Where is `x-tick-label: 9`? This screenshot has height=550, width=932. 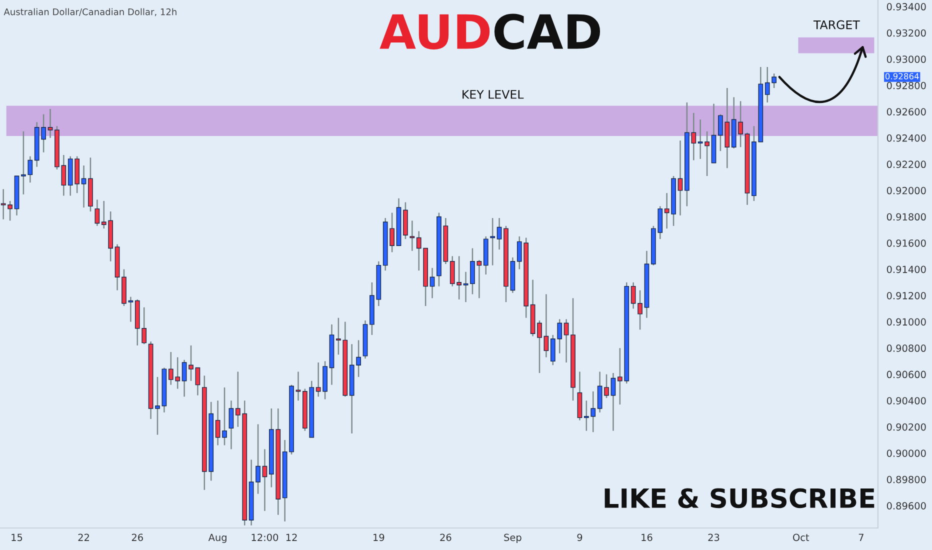 x-tick-label: 9 is located at coordinates (579, 538).